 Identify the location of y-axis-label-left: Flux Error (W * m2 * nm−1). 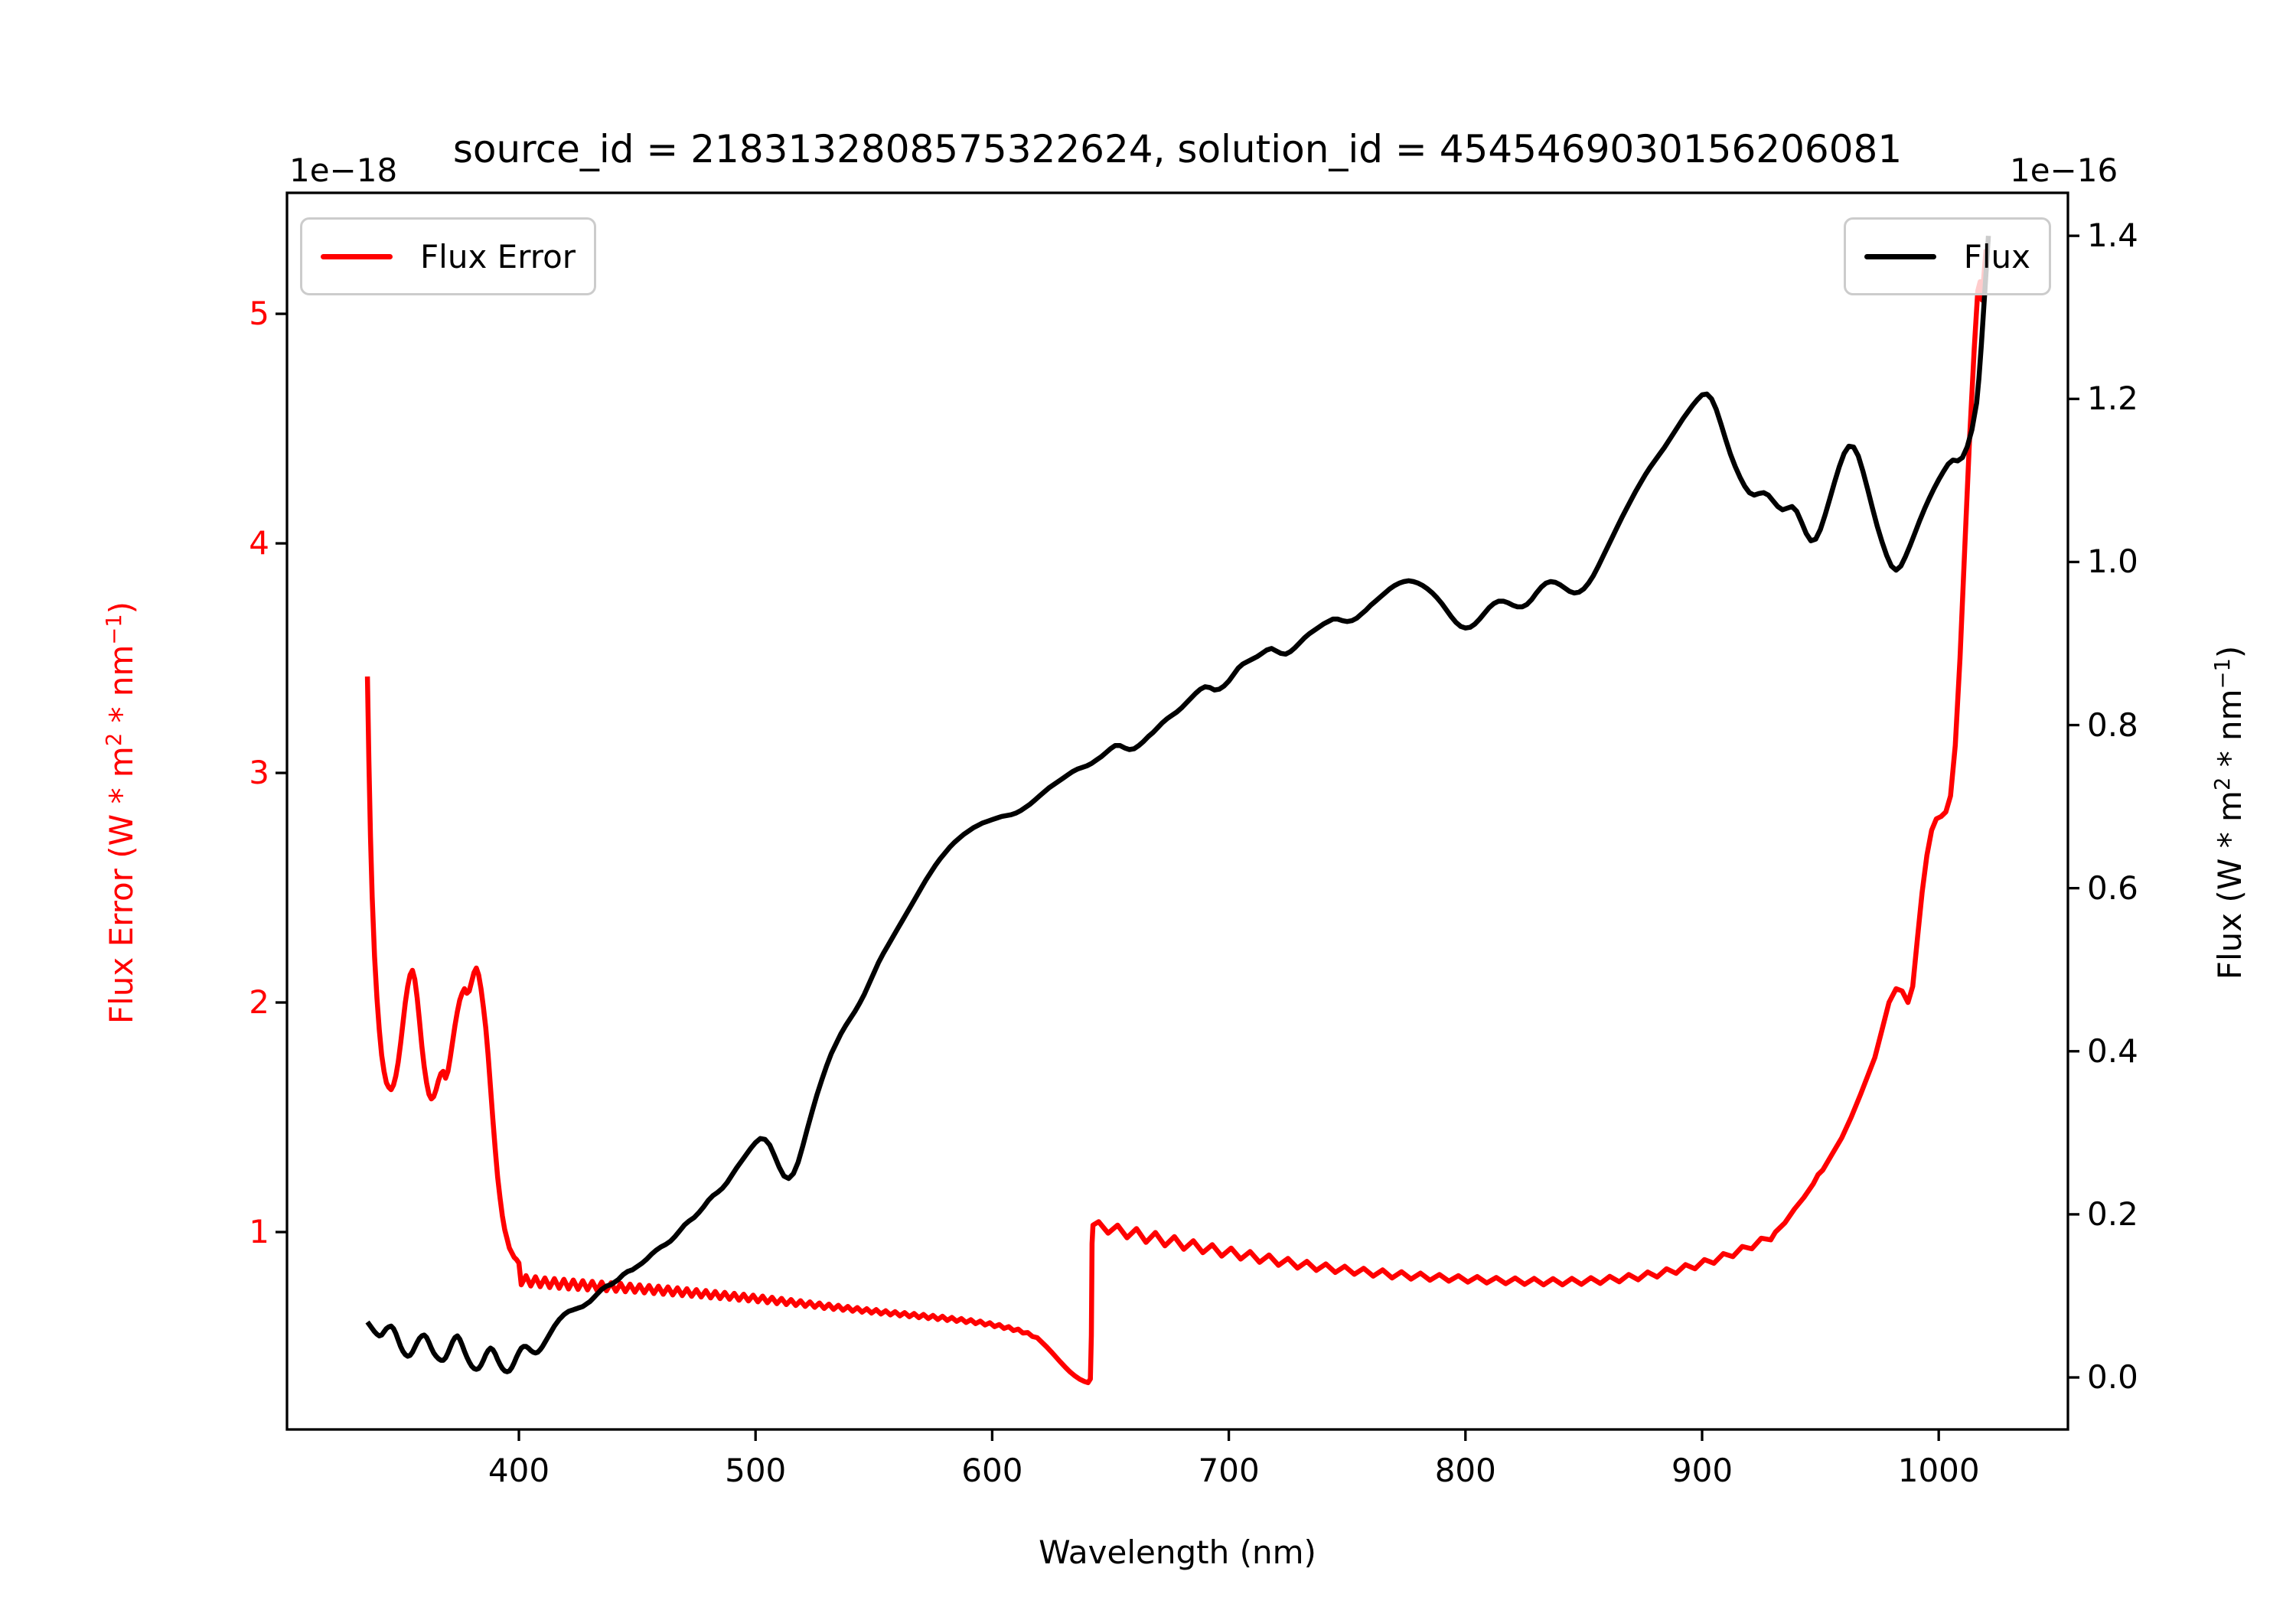
(121, 813).